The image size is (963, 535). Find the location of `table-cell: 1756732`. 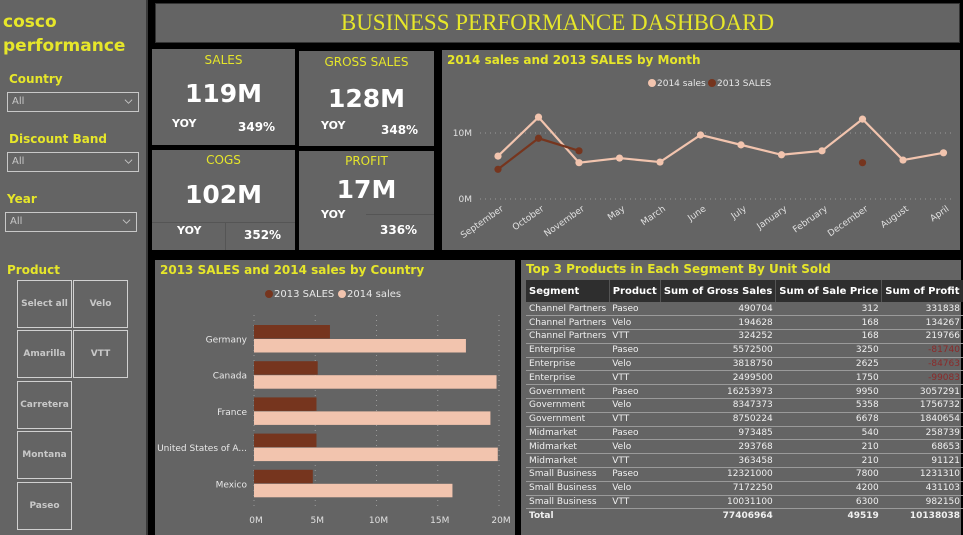

table-cell: 1756732 is located at coordinates (922, 405).